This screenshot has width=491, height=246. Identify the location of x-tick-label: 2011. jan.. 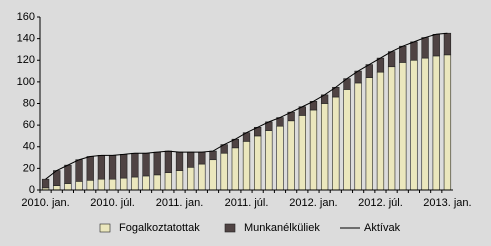
(180, 203).